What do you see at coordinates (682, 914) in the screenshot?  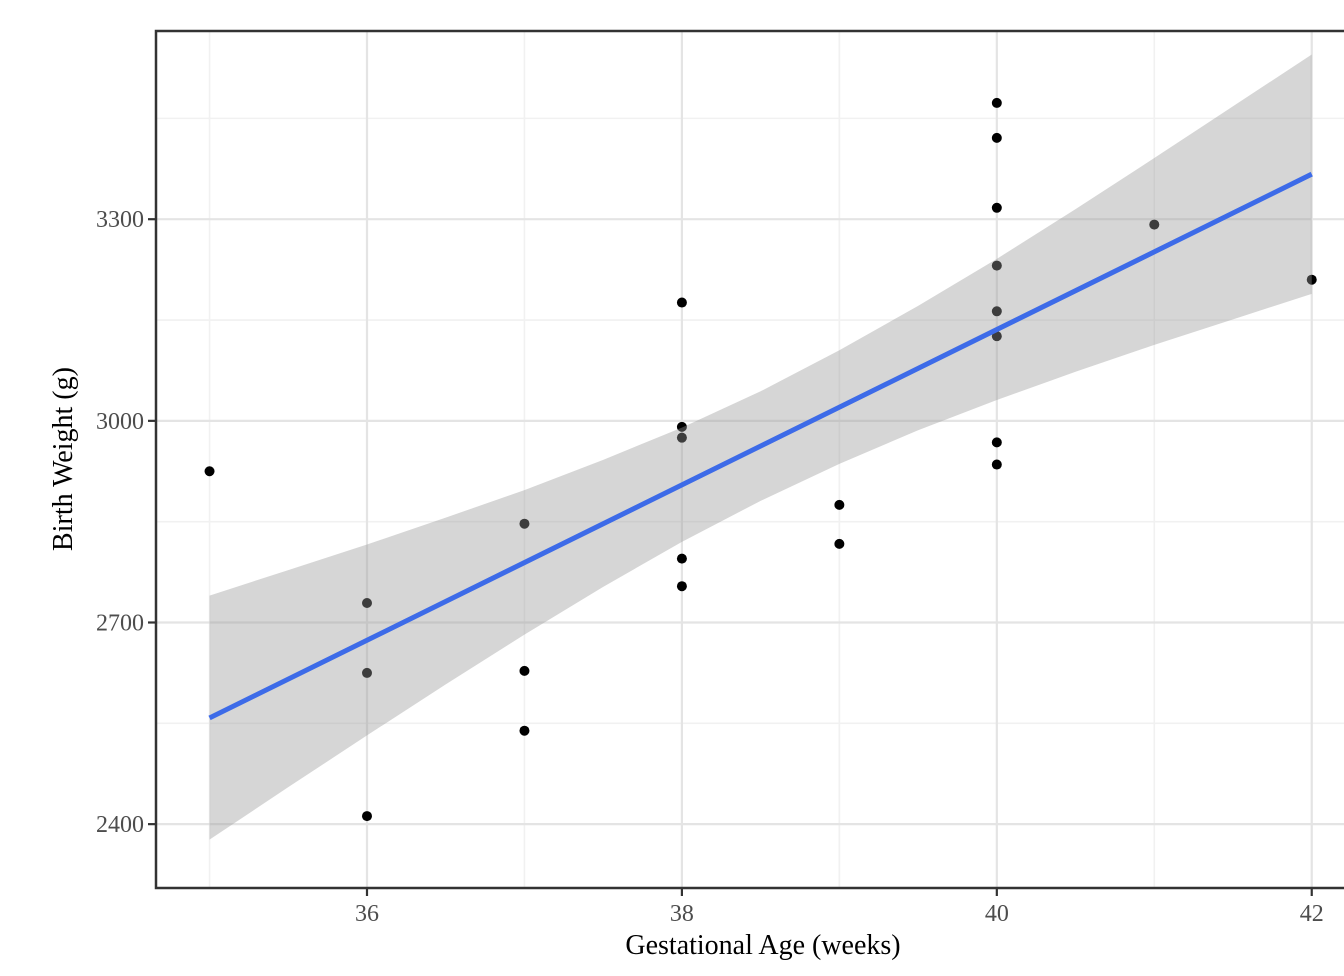 I see `x-tick-label: 38` at bounding box center [682, 914].